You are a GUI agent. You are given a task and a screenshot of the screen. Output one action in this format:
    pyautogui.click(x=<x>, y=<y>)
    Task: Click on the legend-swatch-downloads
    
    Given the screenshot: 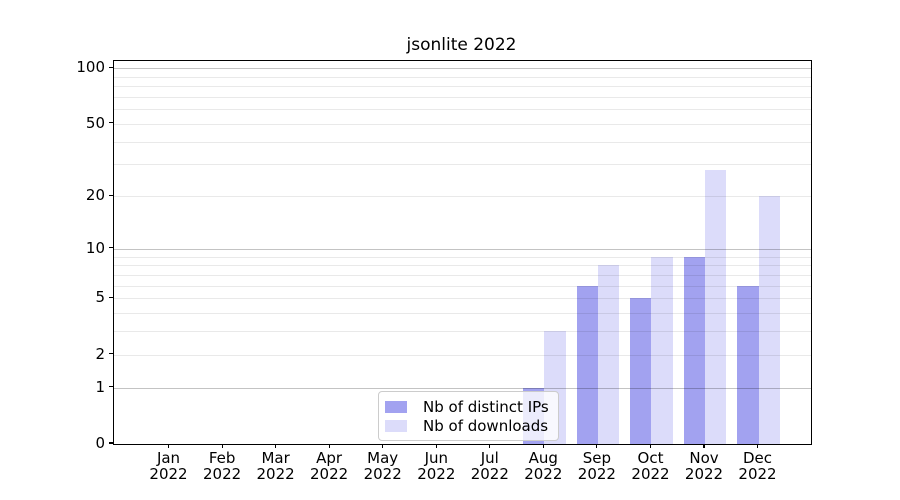 What is the action you would take?
    pyautogui.click(x=396, y=425)
    